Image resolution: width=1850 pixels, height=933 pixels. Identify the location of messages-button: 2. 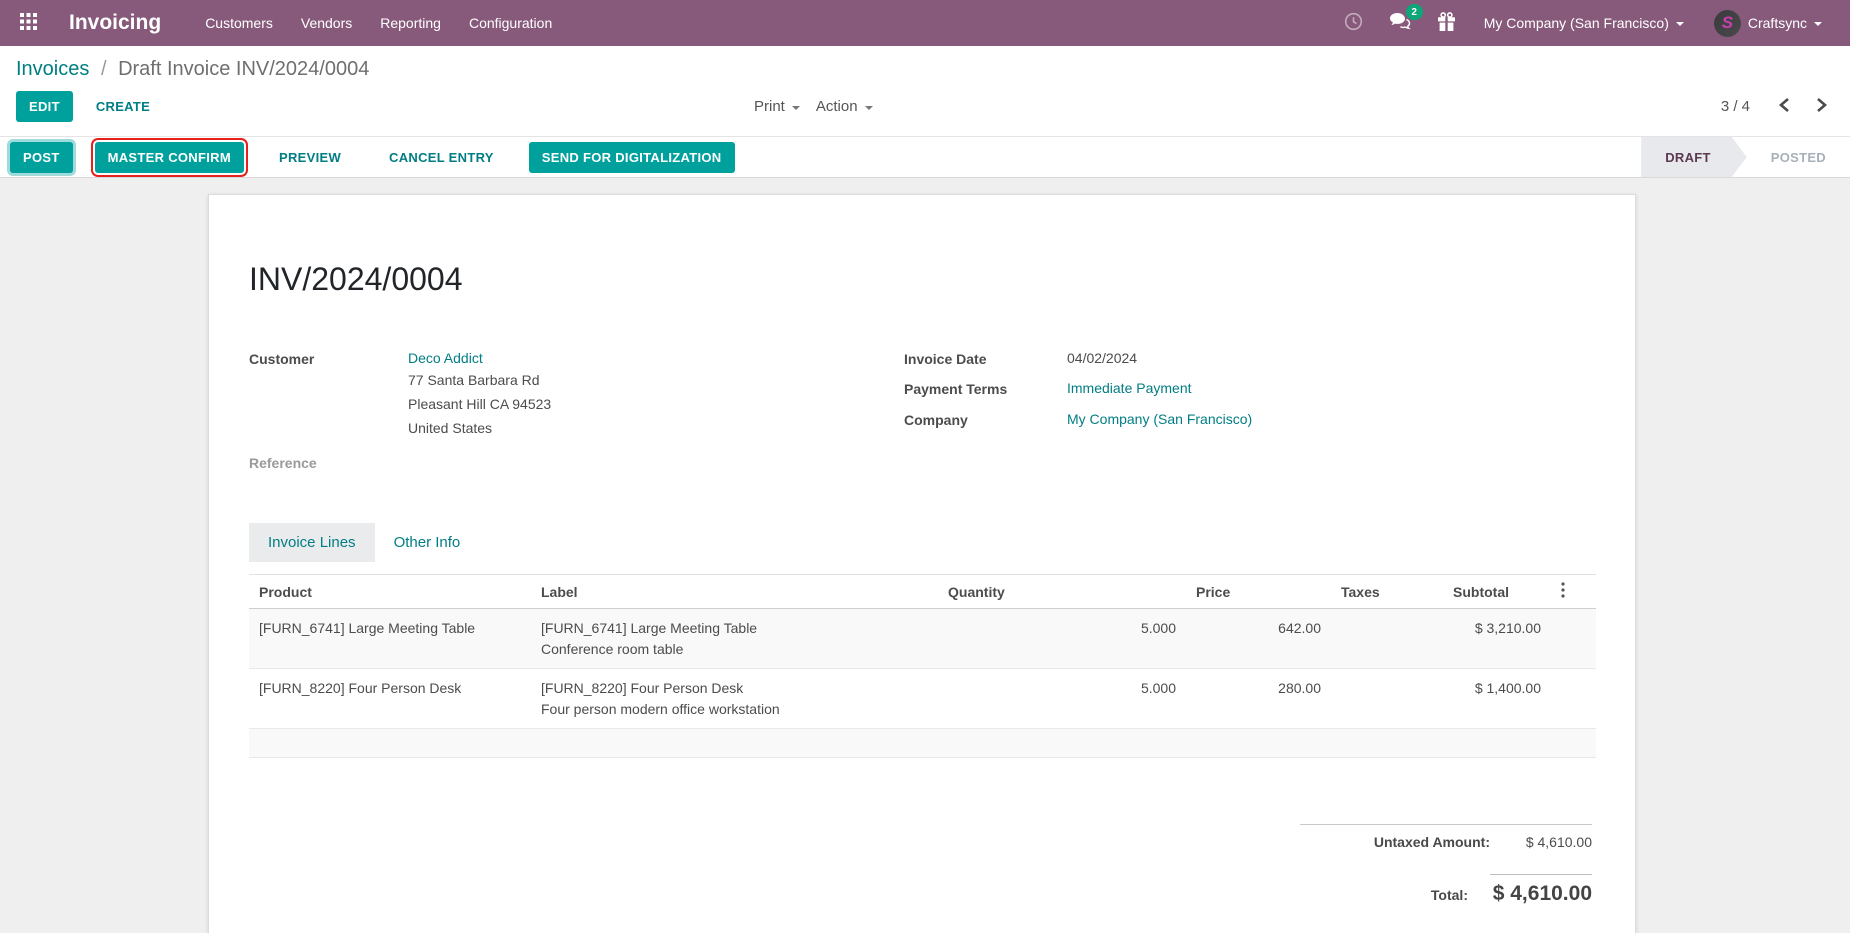
(1401, 22).